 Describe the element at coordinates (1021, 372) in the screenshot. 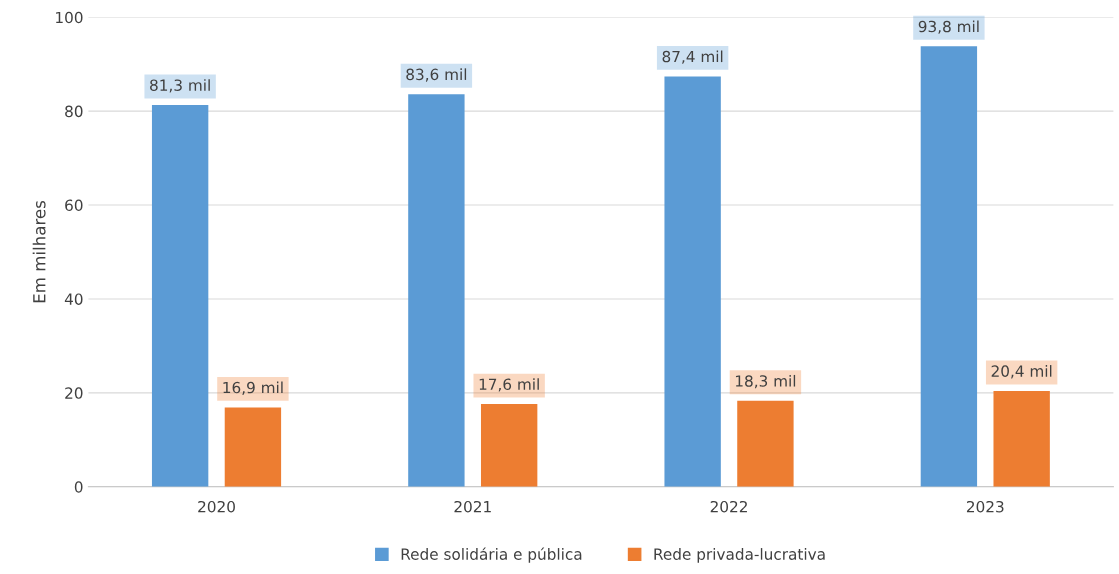

I see `data-label: 20,4 mil` at that location.